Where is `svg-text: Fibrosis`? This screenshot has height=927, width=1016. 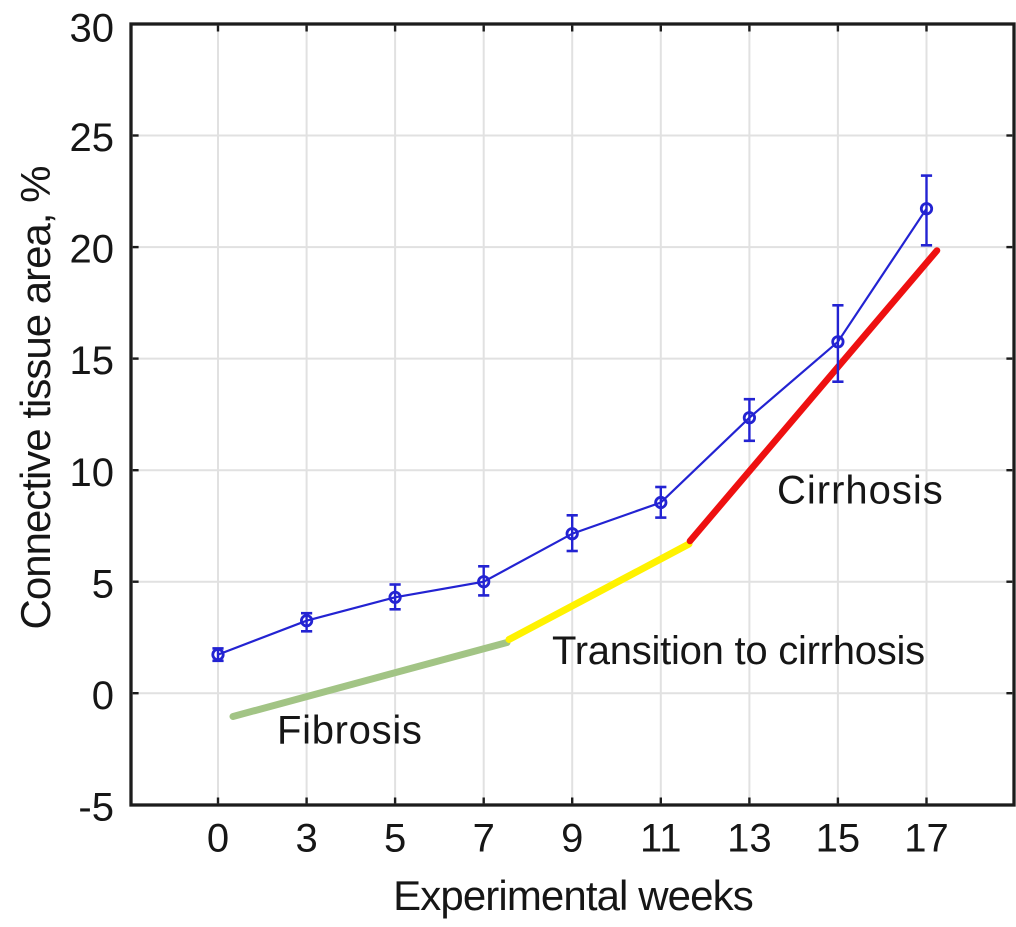
svg-text: Fibrosis is located at coordinates (350, 730).